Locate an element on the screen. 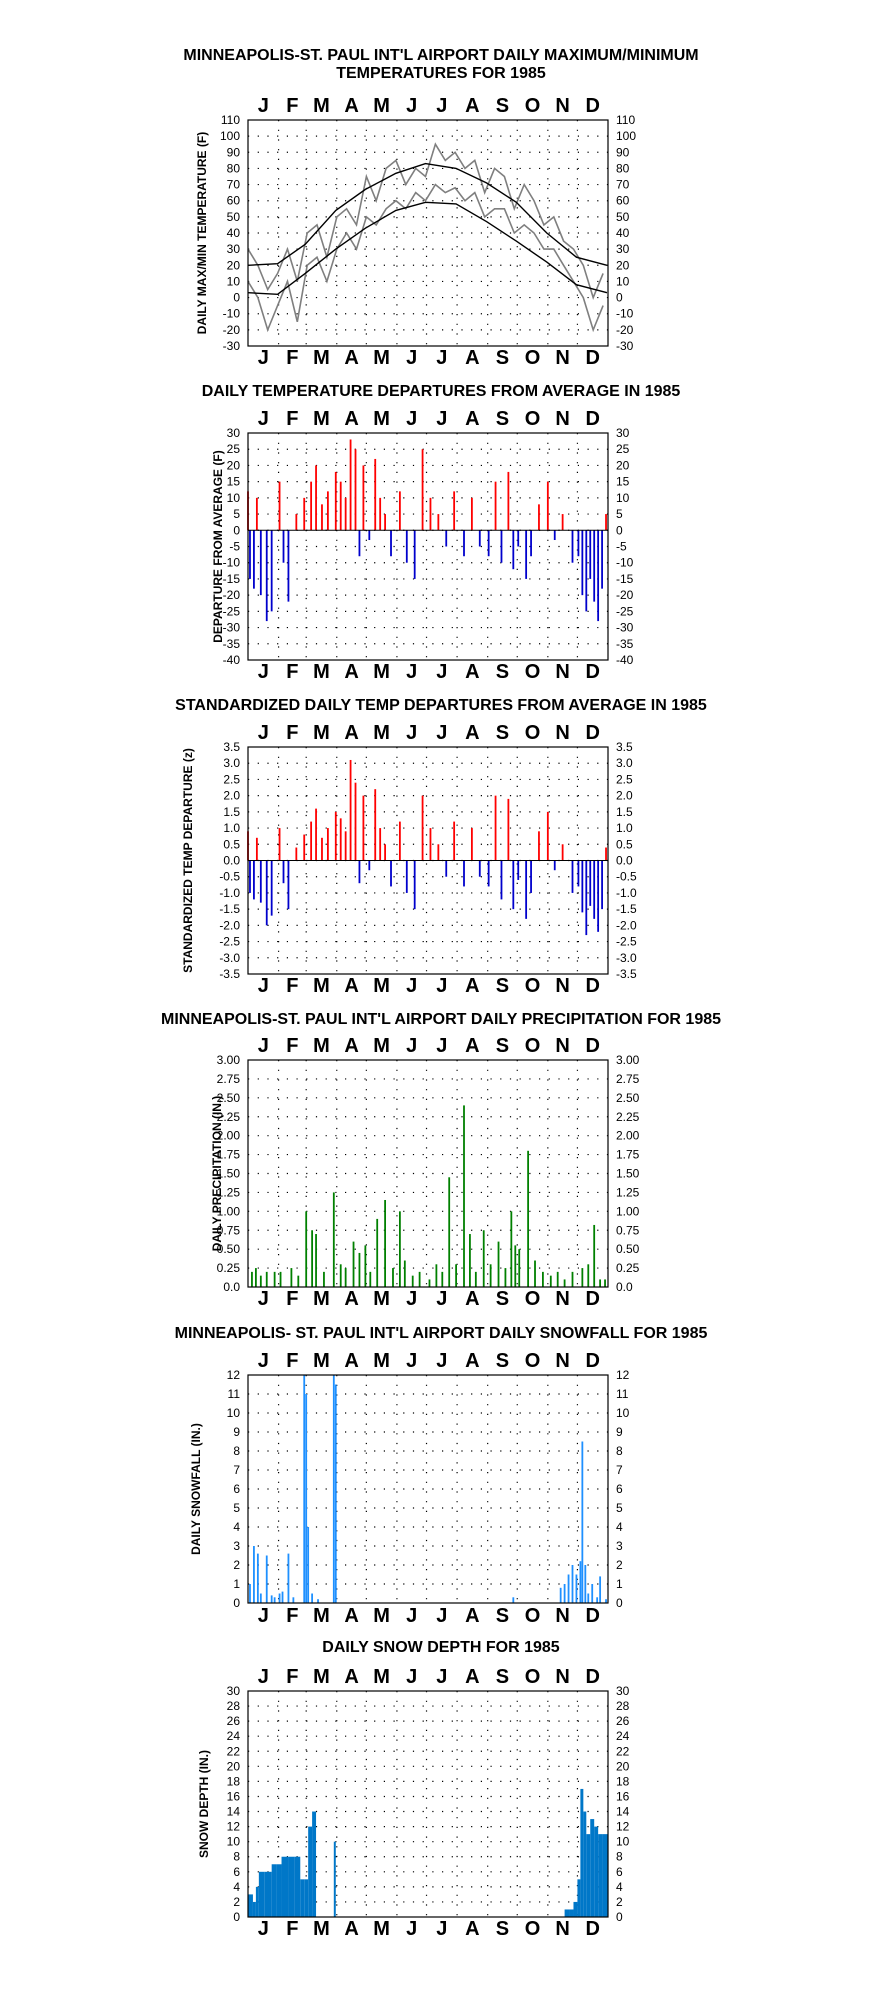 The image size is (883, 1989). y-tick-label-right: -15 is located at coordinates (625, 579).